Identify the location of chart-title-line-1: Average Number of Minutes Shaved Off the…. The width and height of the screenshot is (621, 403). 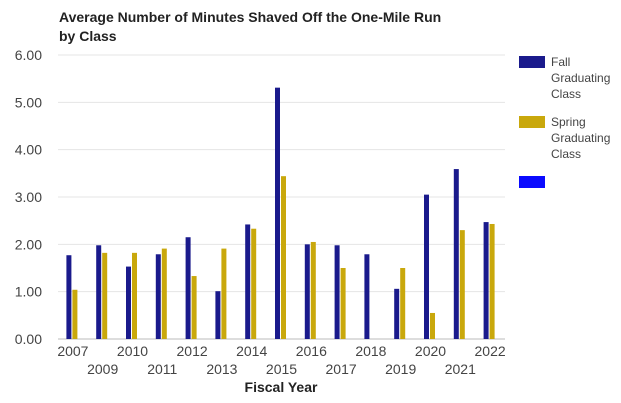
(250, 17).